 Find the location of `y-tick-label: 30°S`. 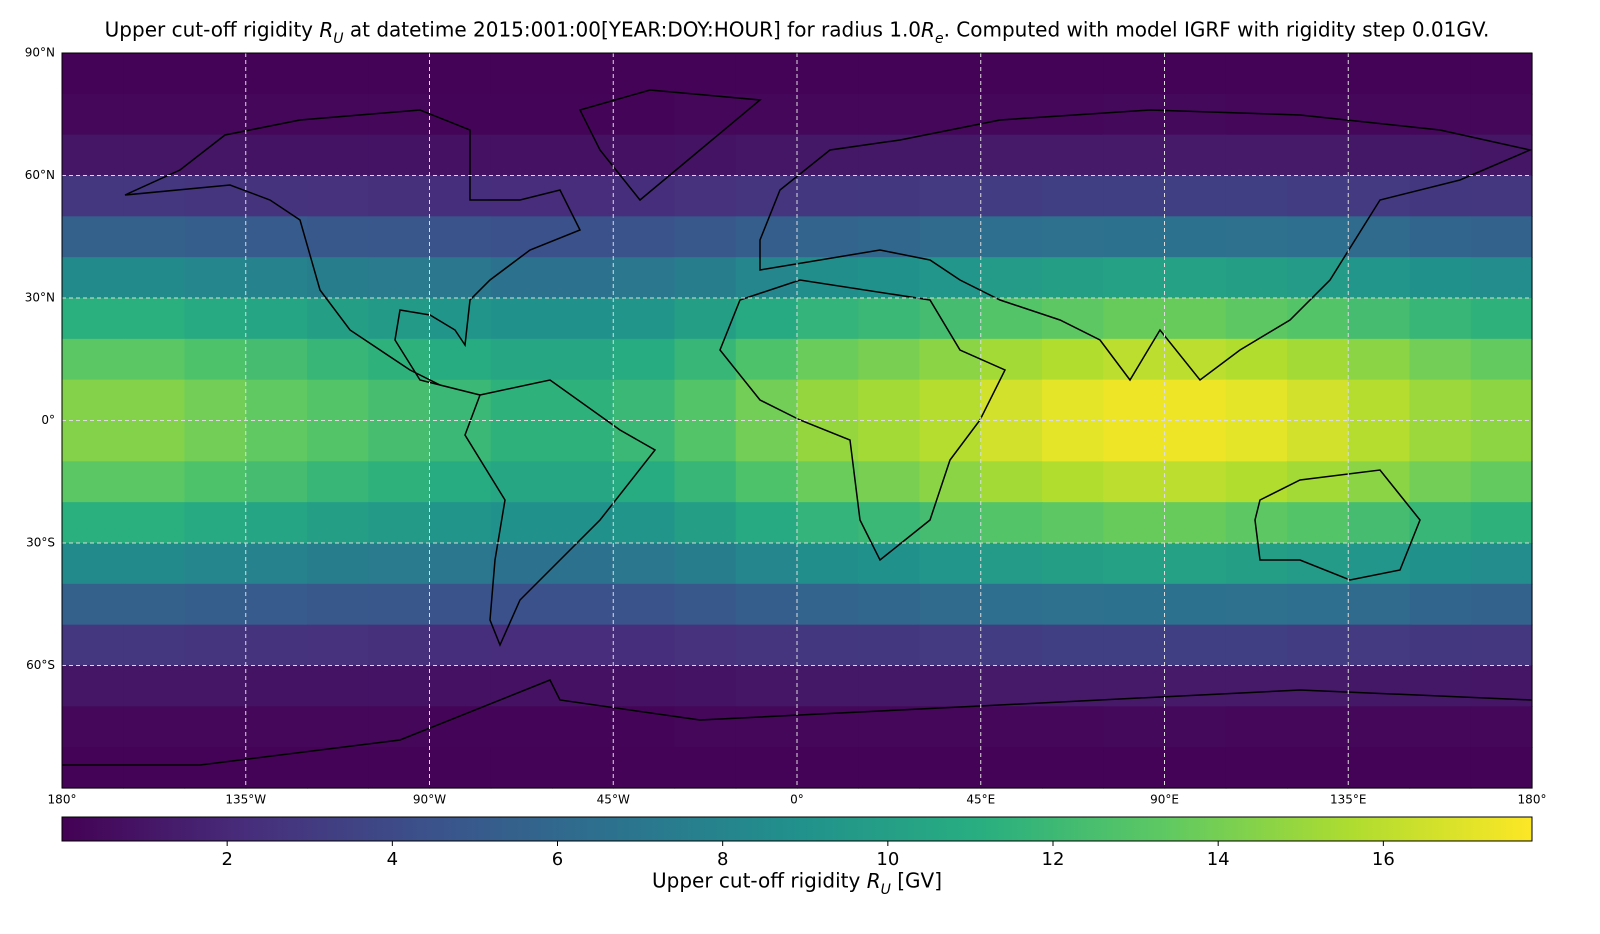

y-tick-label: 30°S is located at coordinates (40, 543).